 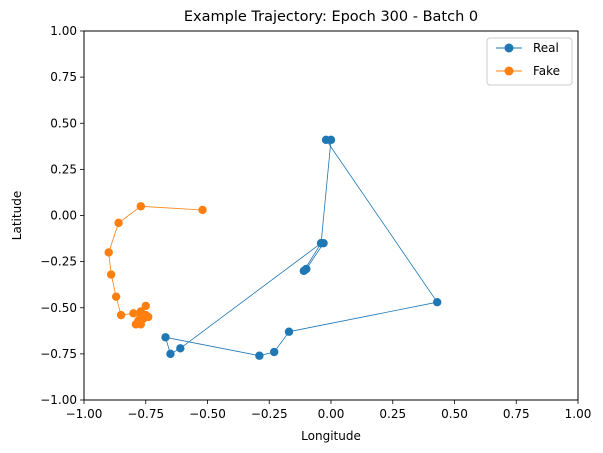 I want to click on x-tick-label: 0.00, so click(x=331, y=414).